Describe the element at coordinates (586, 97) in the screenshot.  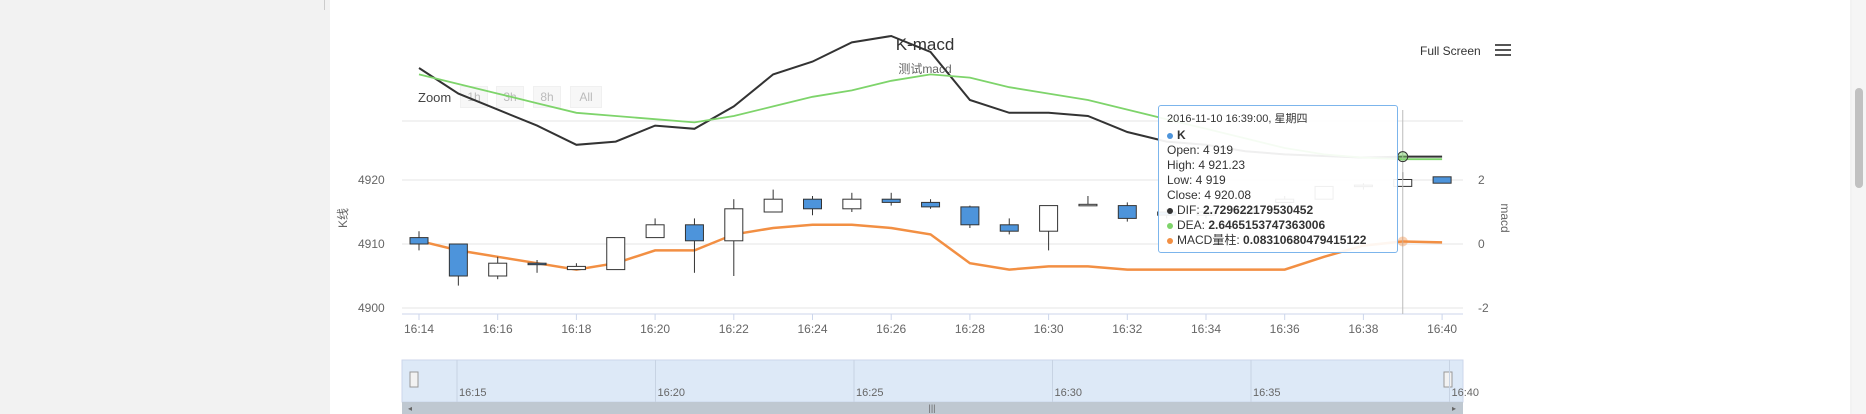
I see `zoom-all-button: All` at that location.